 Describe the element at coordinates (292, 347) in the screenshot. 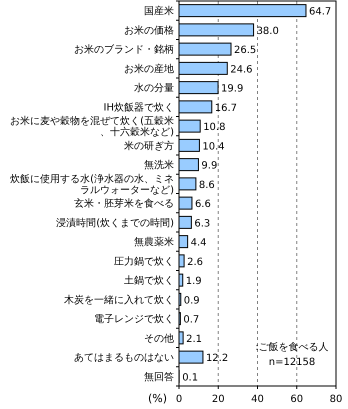

I see `annotation: :ご飯を食べる人` at that location.